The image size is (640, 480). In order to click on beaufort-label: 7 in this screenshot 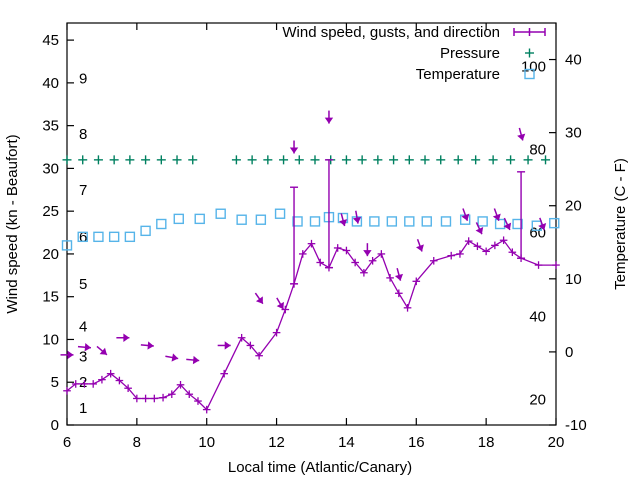, I will do `click(83, 190)`.